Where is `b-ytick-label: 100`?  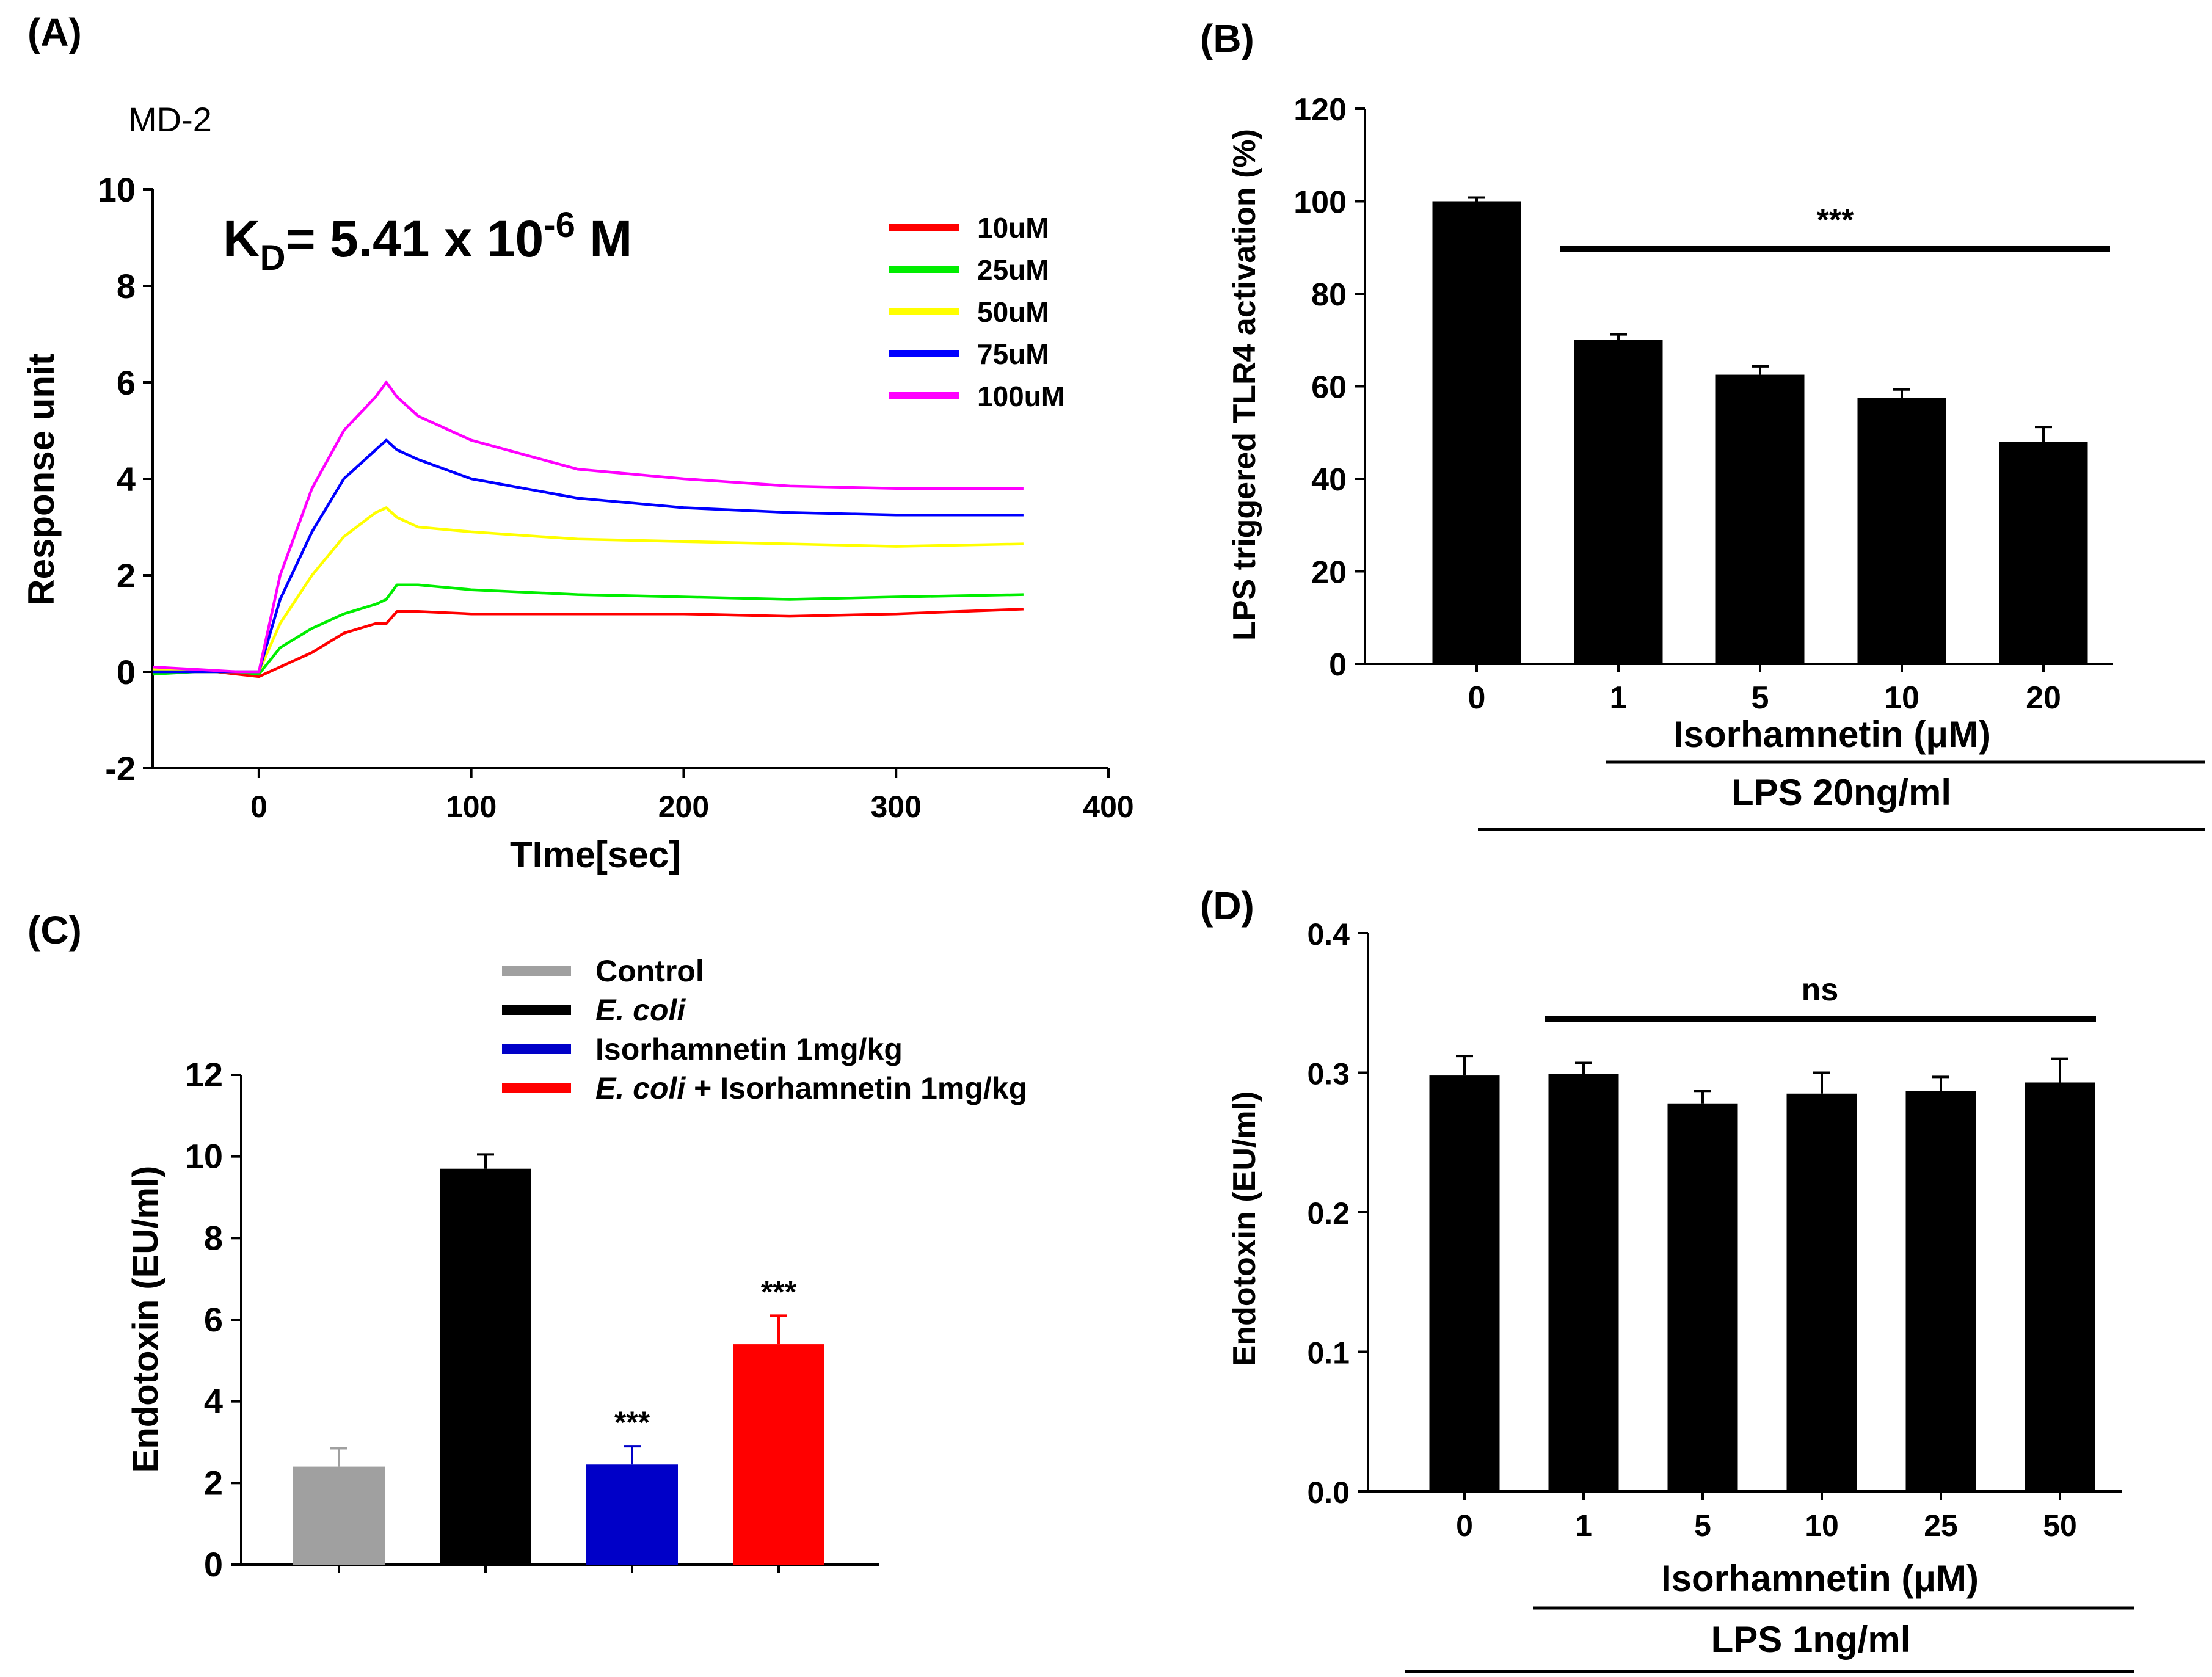 b-ytick-label: 100 is located at coordinates (1320, 202).